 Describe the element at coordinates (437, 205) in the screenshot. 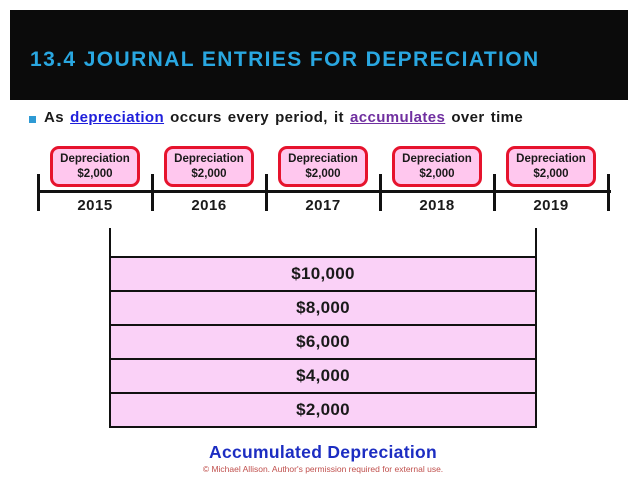

I see `year-label: 2018` at that location.